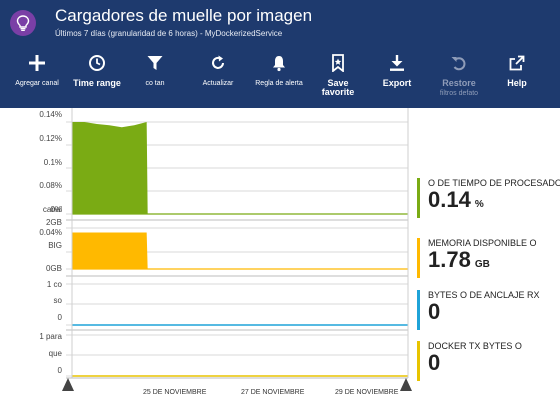 Image resolution: width=560 pixels, height=407 pixels. I want to click on bytes-y-tick: so, so click(57, 300).